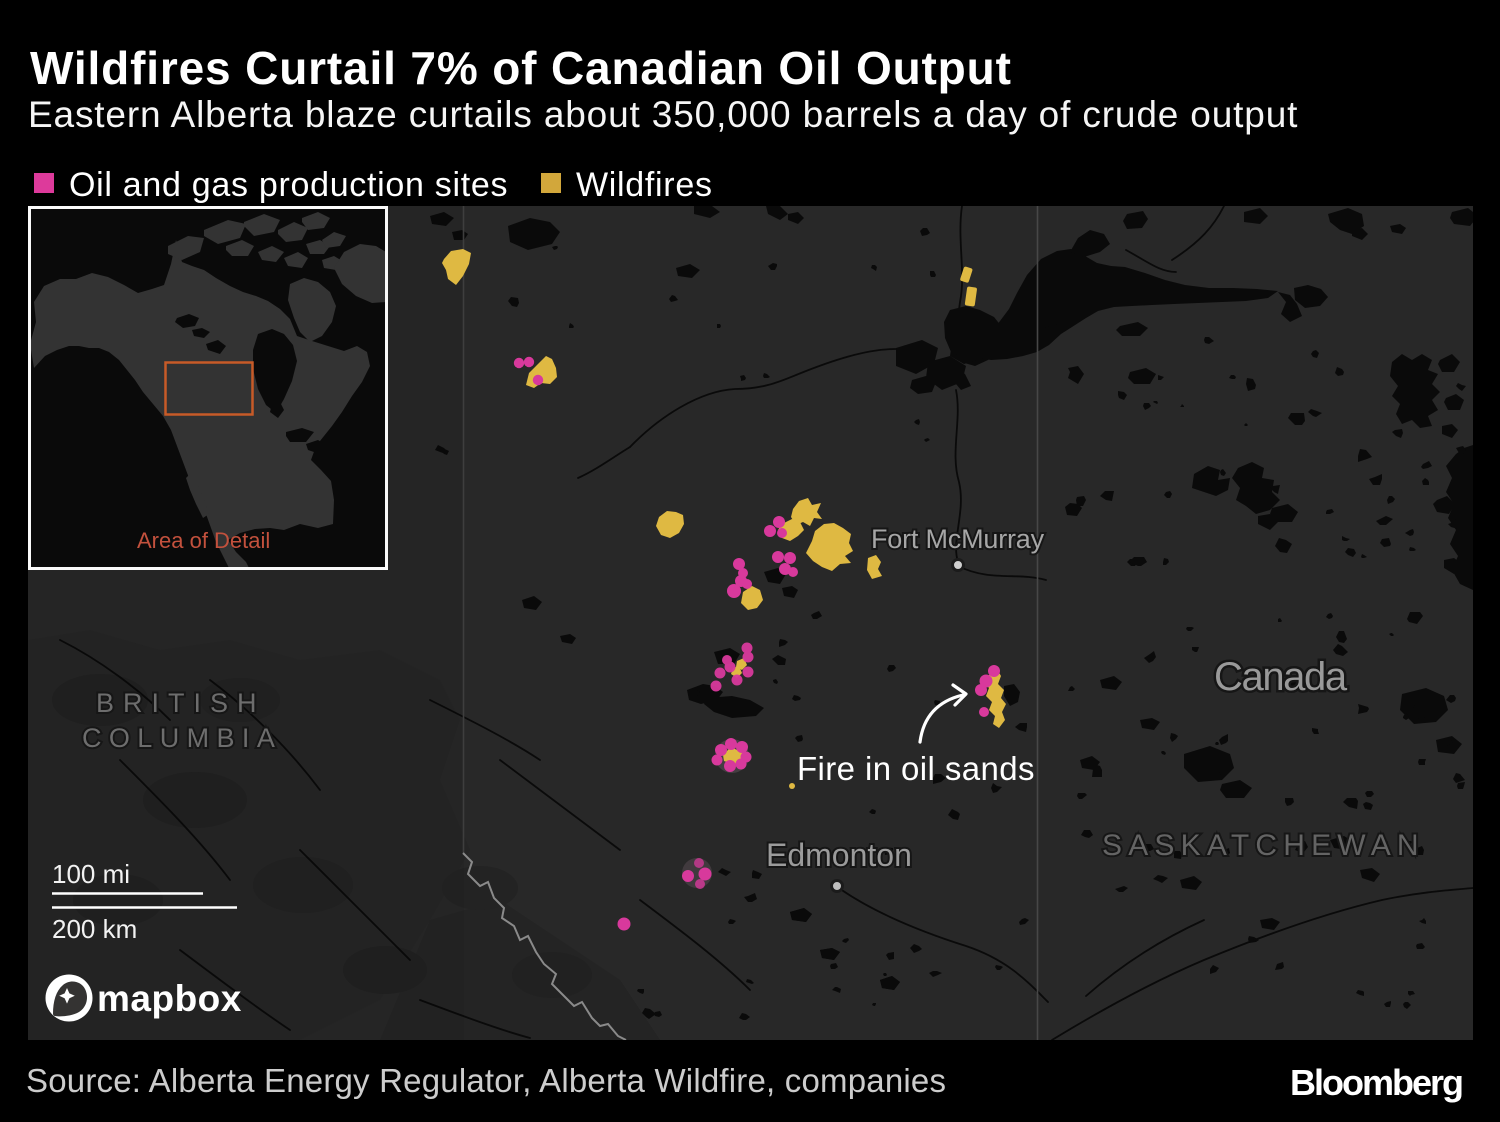 The width and height of the screenshot is (1500, 1122). What do you see at coordinates (94, 929) in the screenshot?
I see `svg-text: 200 km` at bounding box center [94, 929].